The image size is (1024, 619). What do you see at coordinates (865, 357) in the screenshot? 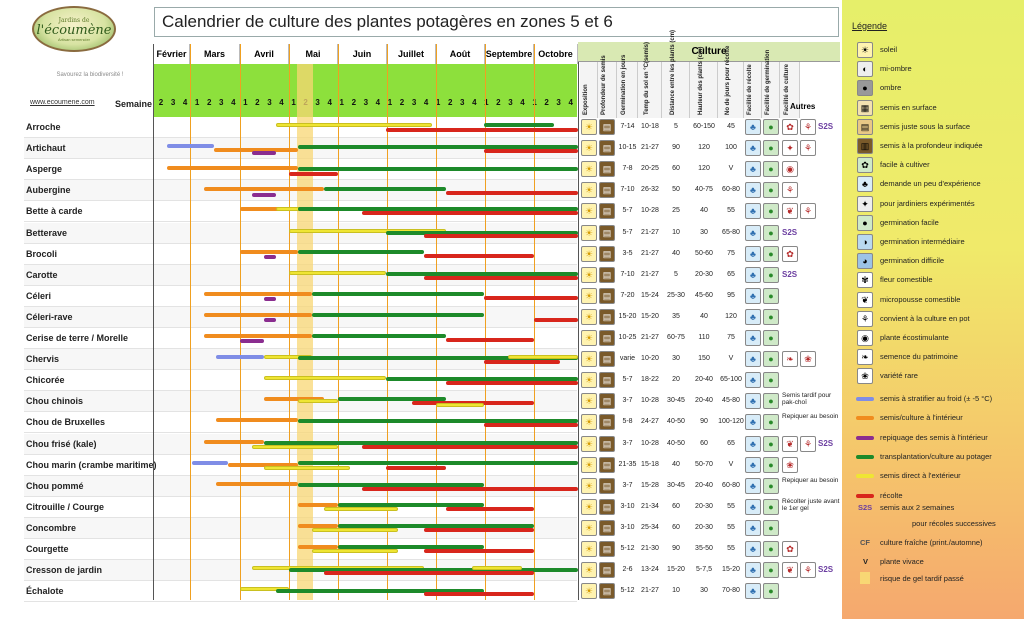
I see `heritage-icon: ❧` at bounding box center [865, 357].